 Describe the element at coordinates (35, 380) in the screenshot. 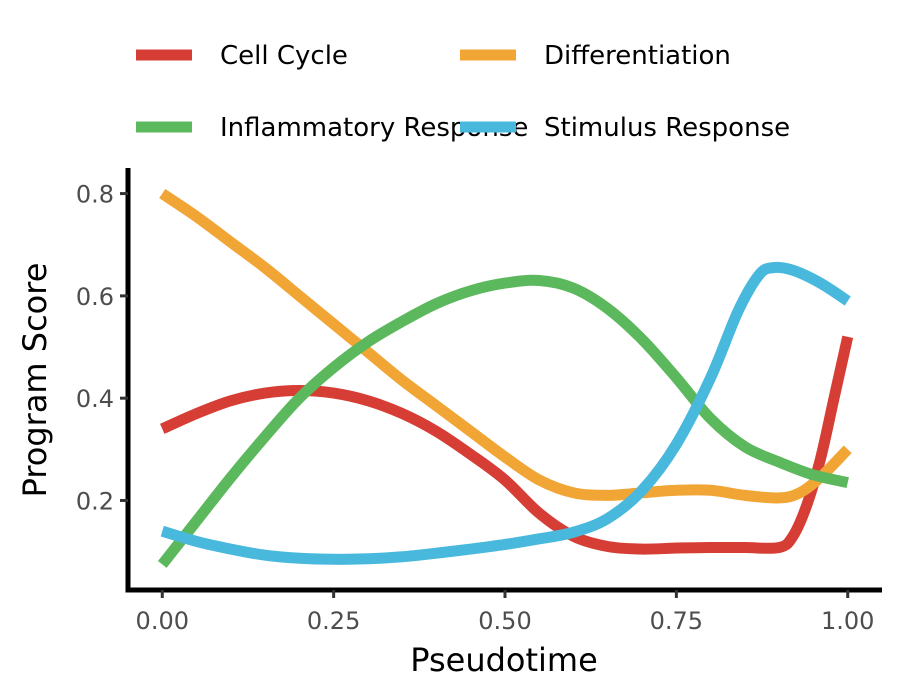

I see `y-axis-title: Program Score` at that location.